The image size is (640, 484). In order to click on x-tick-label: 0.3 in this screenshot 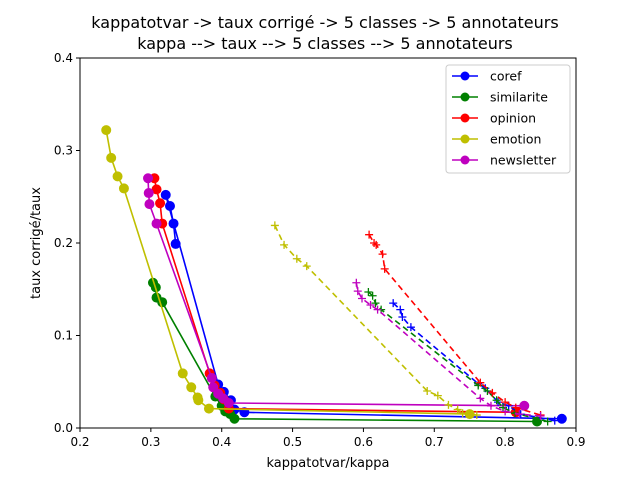, I will do `click(150, 442)`.